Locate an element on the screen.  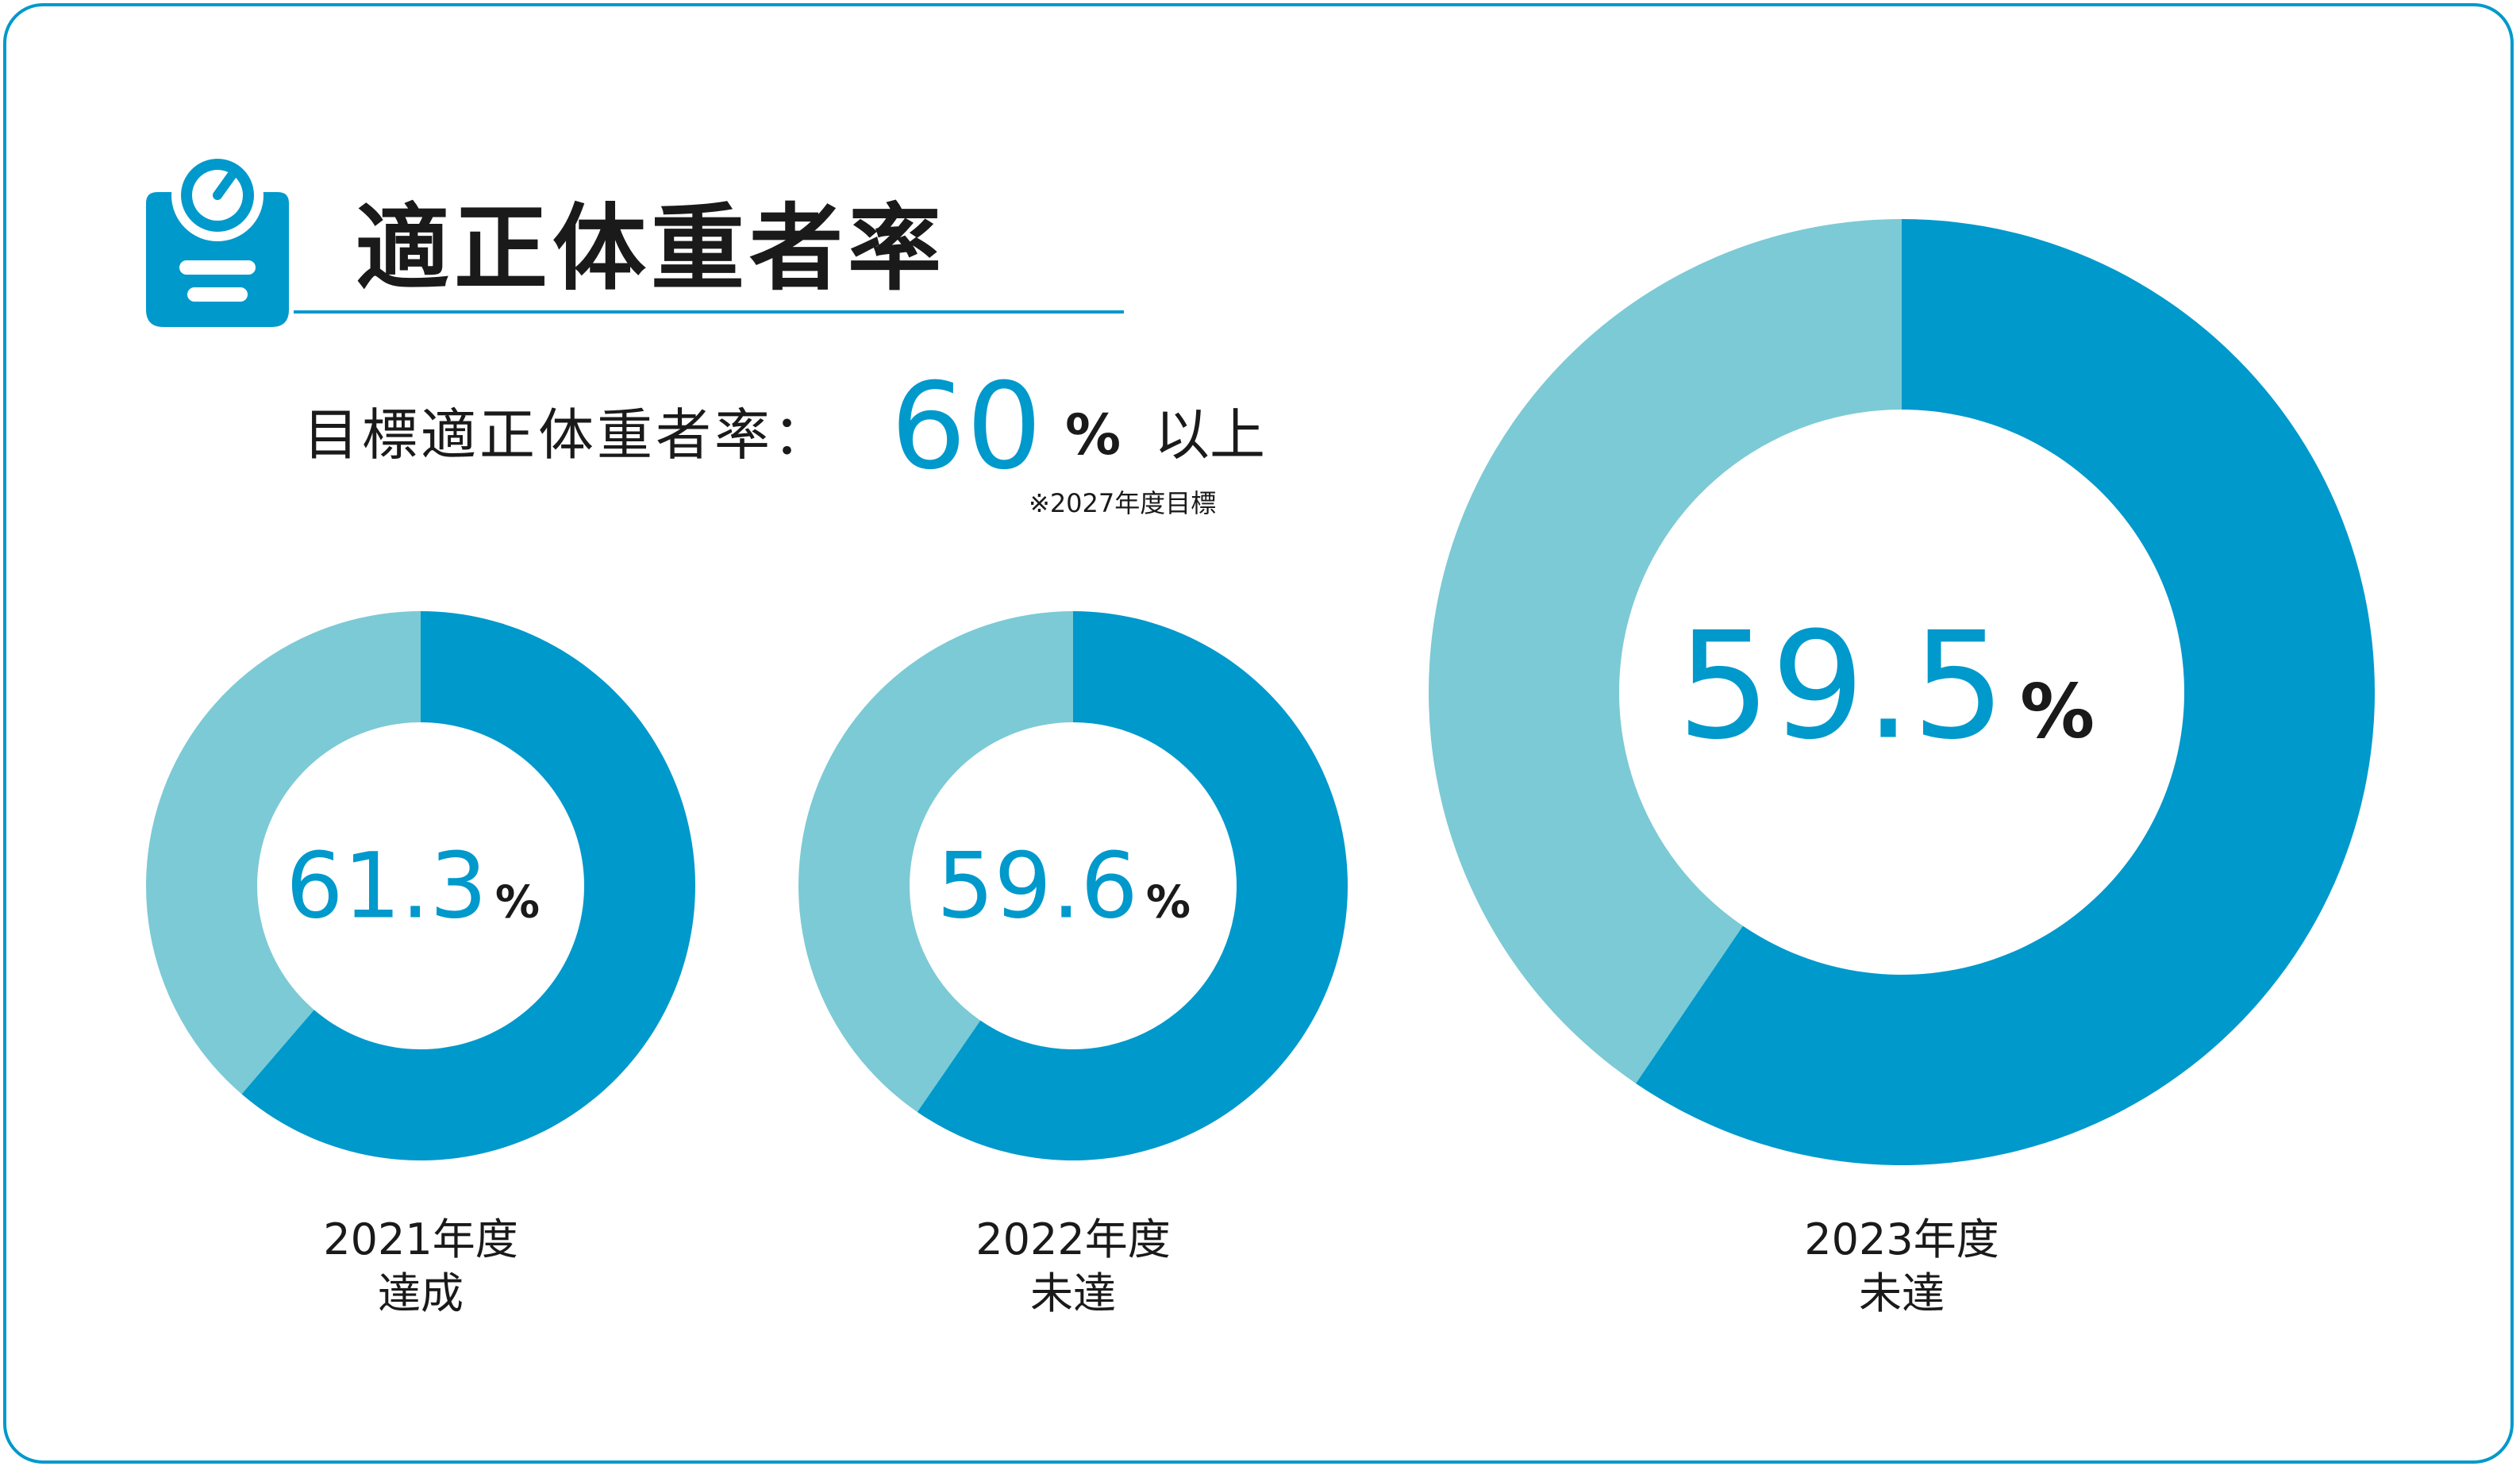
target-value: 60 is located at coordinates (966, 427).